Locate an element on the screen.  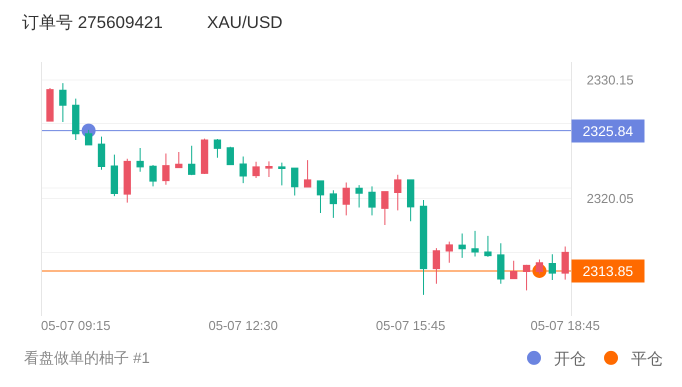
legend-label: 开仓 is located at coordinates (570, 359).